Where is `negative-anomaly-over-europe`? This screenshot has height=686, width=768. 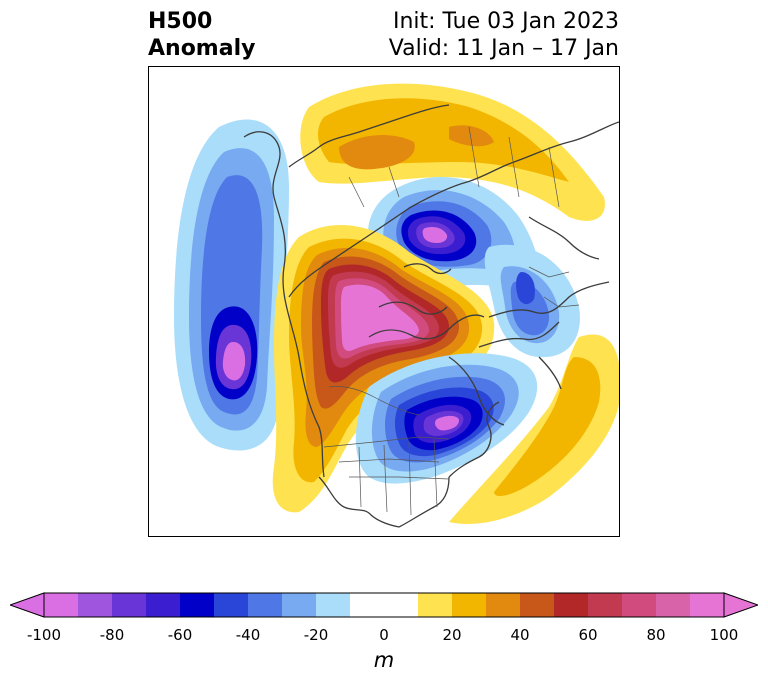 negative-anomaly-over-europe is located at coordinates (532, 301).